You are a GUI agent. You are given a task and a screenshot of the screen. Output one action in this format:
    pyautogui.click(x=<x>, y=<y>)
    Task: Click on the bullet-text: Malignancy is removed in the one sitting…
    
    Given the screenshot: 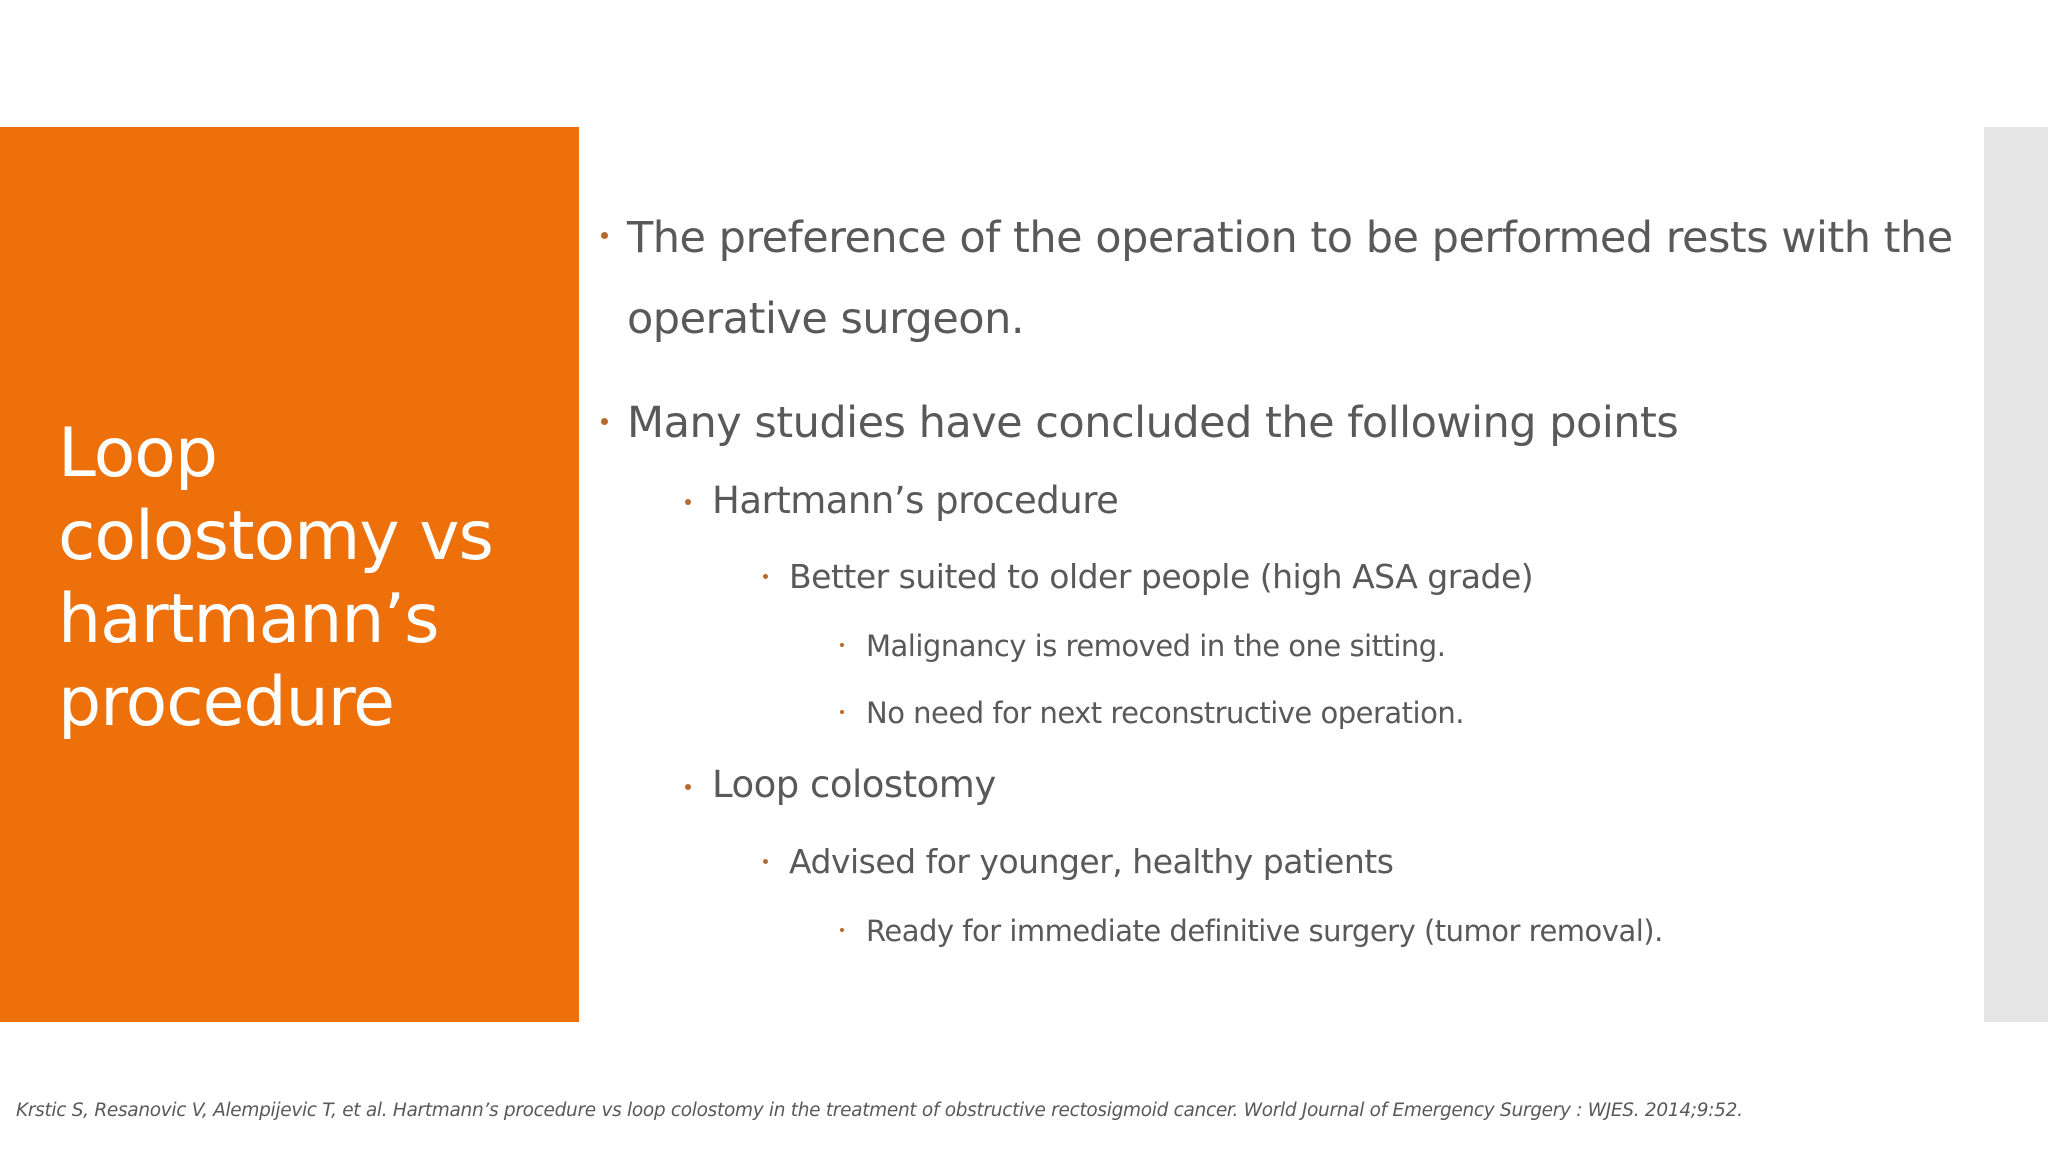 What is the action you would take?
    pyautogui.click(x=1156, y=646)
    